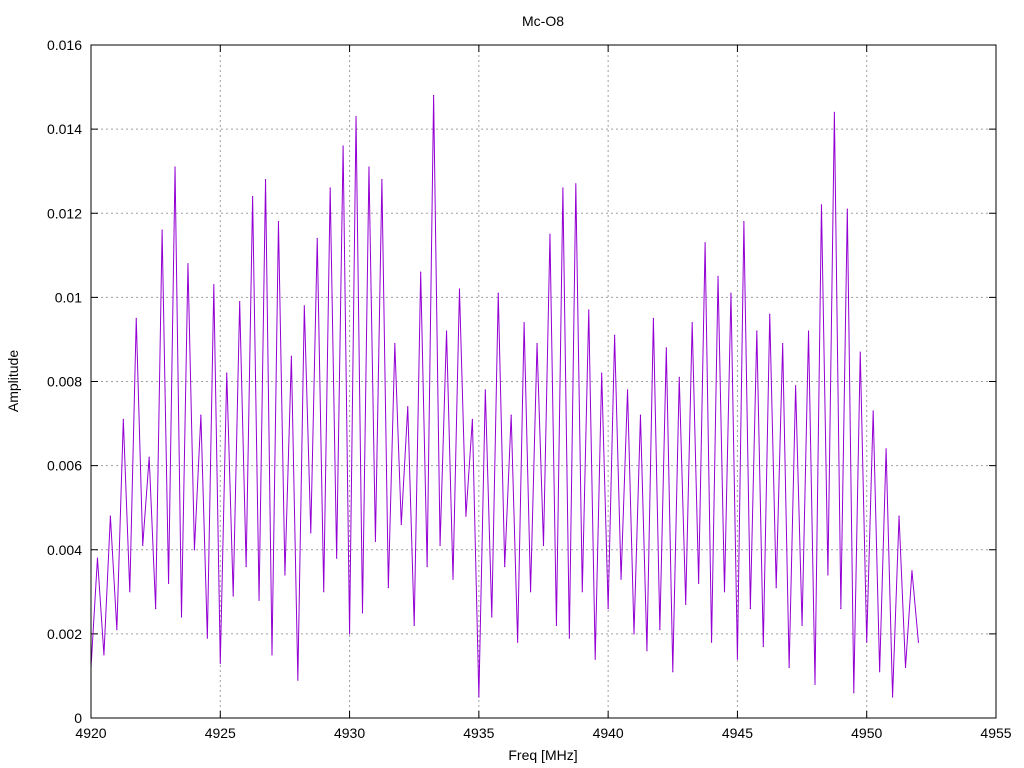 This screenshot has width=1024, height=768. What do you see at coordinates (68, 297) in the screenshot?
I see `y-tick-label: 0.01` at bounding box center [68, 297].